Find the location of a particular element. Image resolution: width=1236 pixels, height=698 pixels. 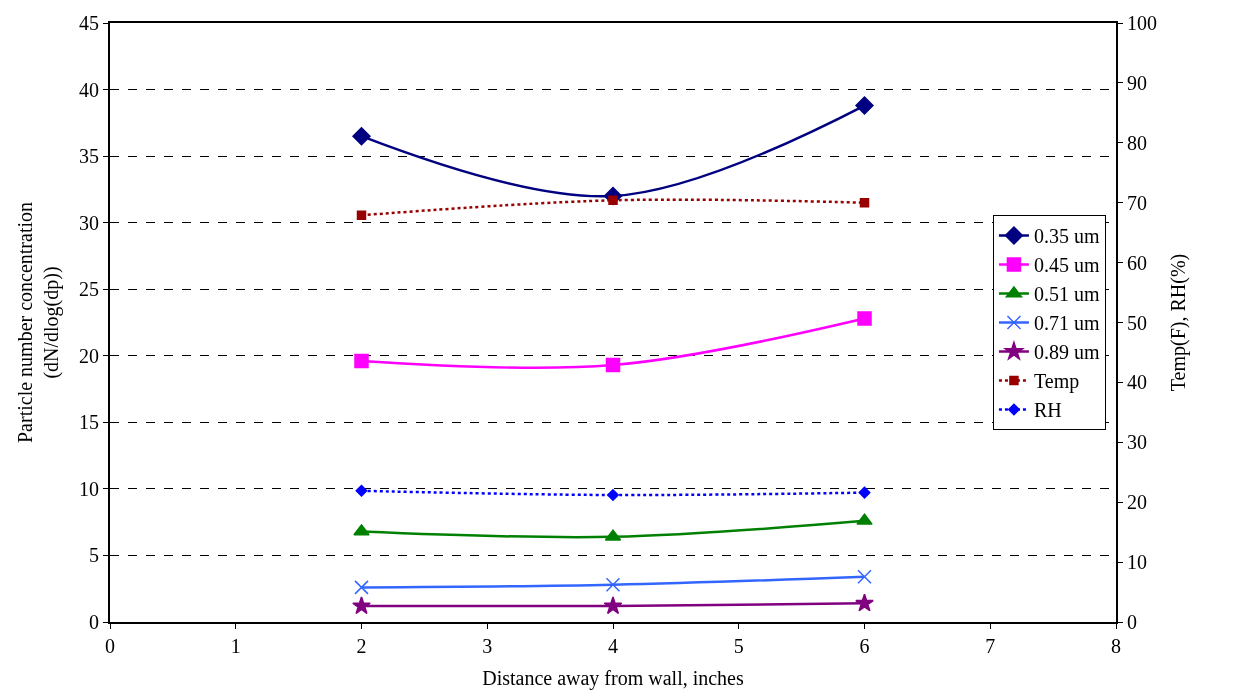

x-tick-label: 6 is located at coordinates (864, 646).